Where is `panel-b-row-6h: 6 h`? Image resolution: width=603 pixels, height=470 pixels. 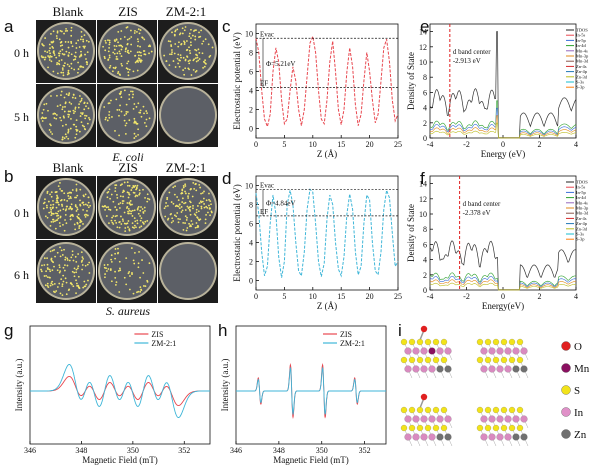
panel-b-row-6h: 6 h is located at coordinates (21, 275).